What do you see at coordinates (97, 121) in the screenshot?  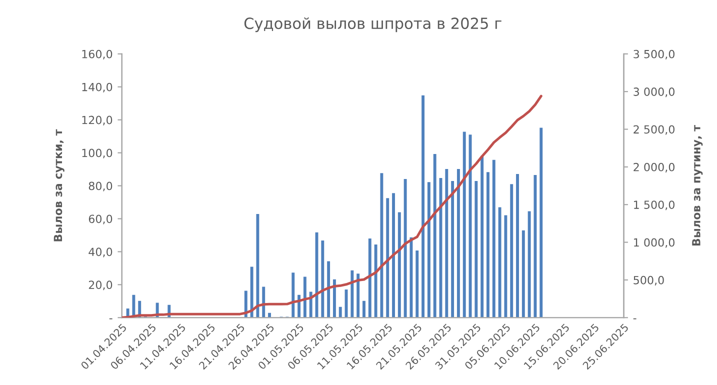 I see `y-tick-label: 120,0` at bounding box center [97, 121].